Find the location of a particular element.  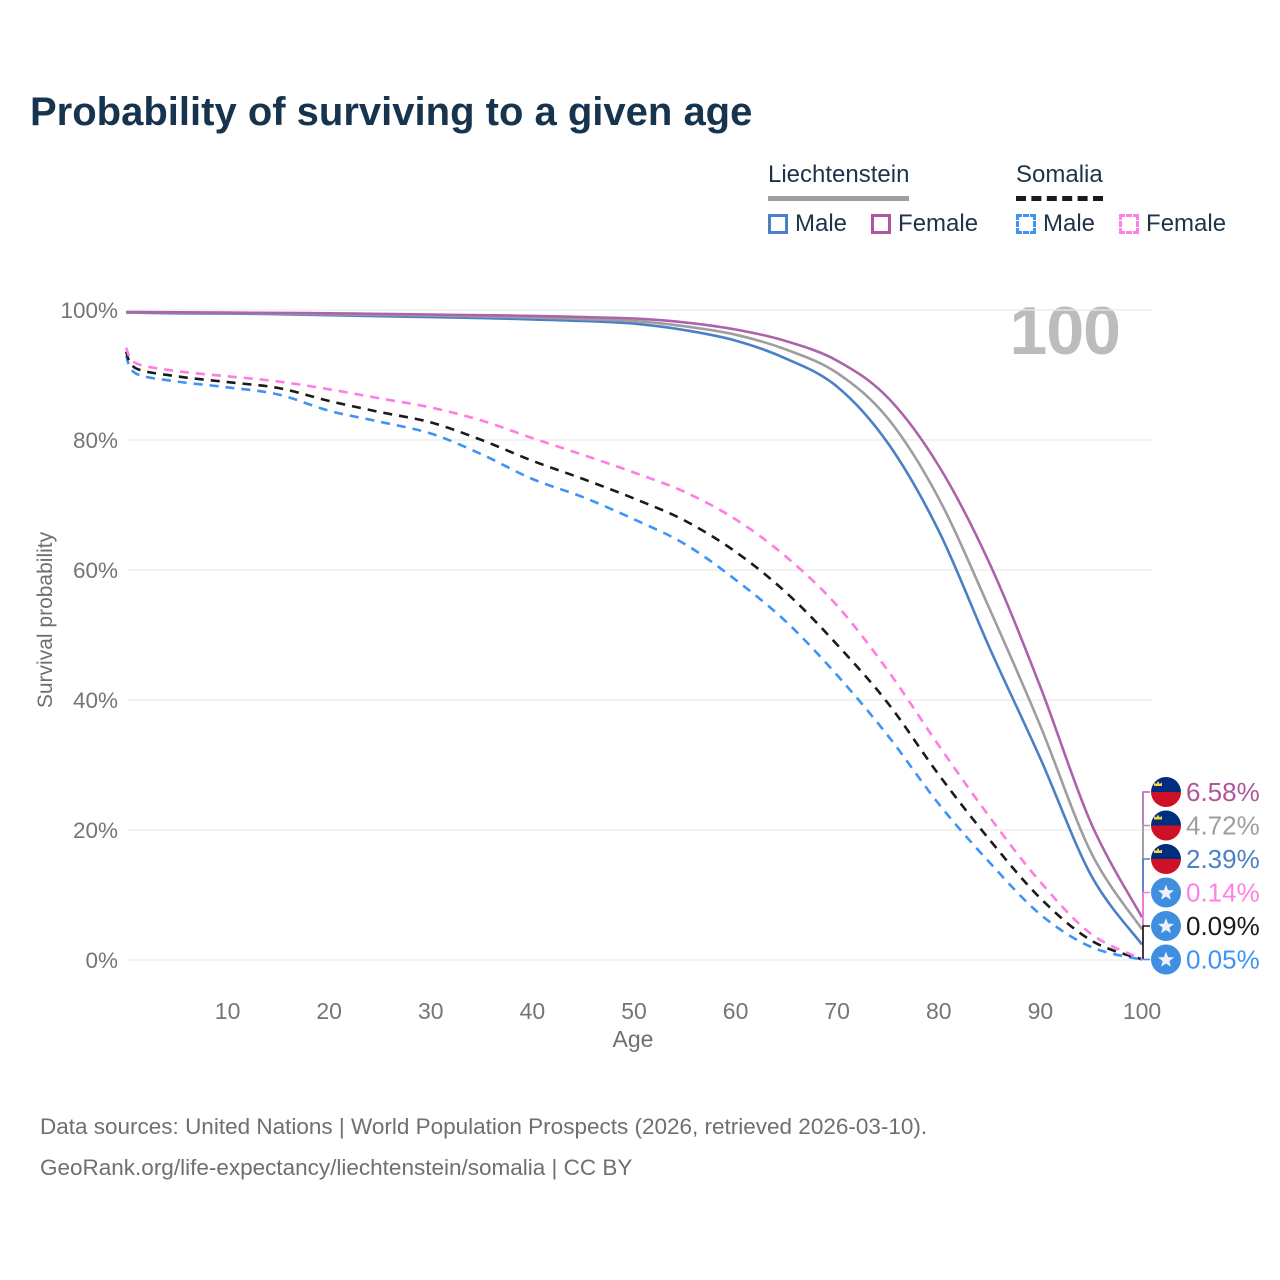

end-label-value: 2.39% is located at coordinates (1223, 859).